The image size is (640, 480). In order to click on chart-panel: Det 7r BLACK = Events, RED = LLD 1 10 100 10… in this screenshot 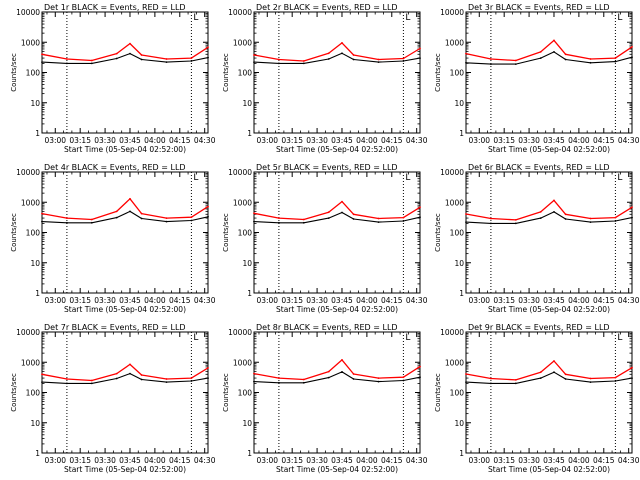, I will do `click(113, 398)`.